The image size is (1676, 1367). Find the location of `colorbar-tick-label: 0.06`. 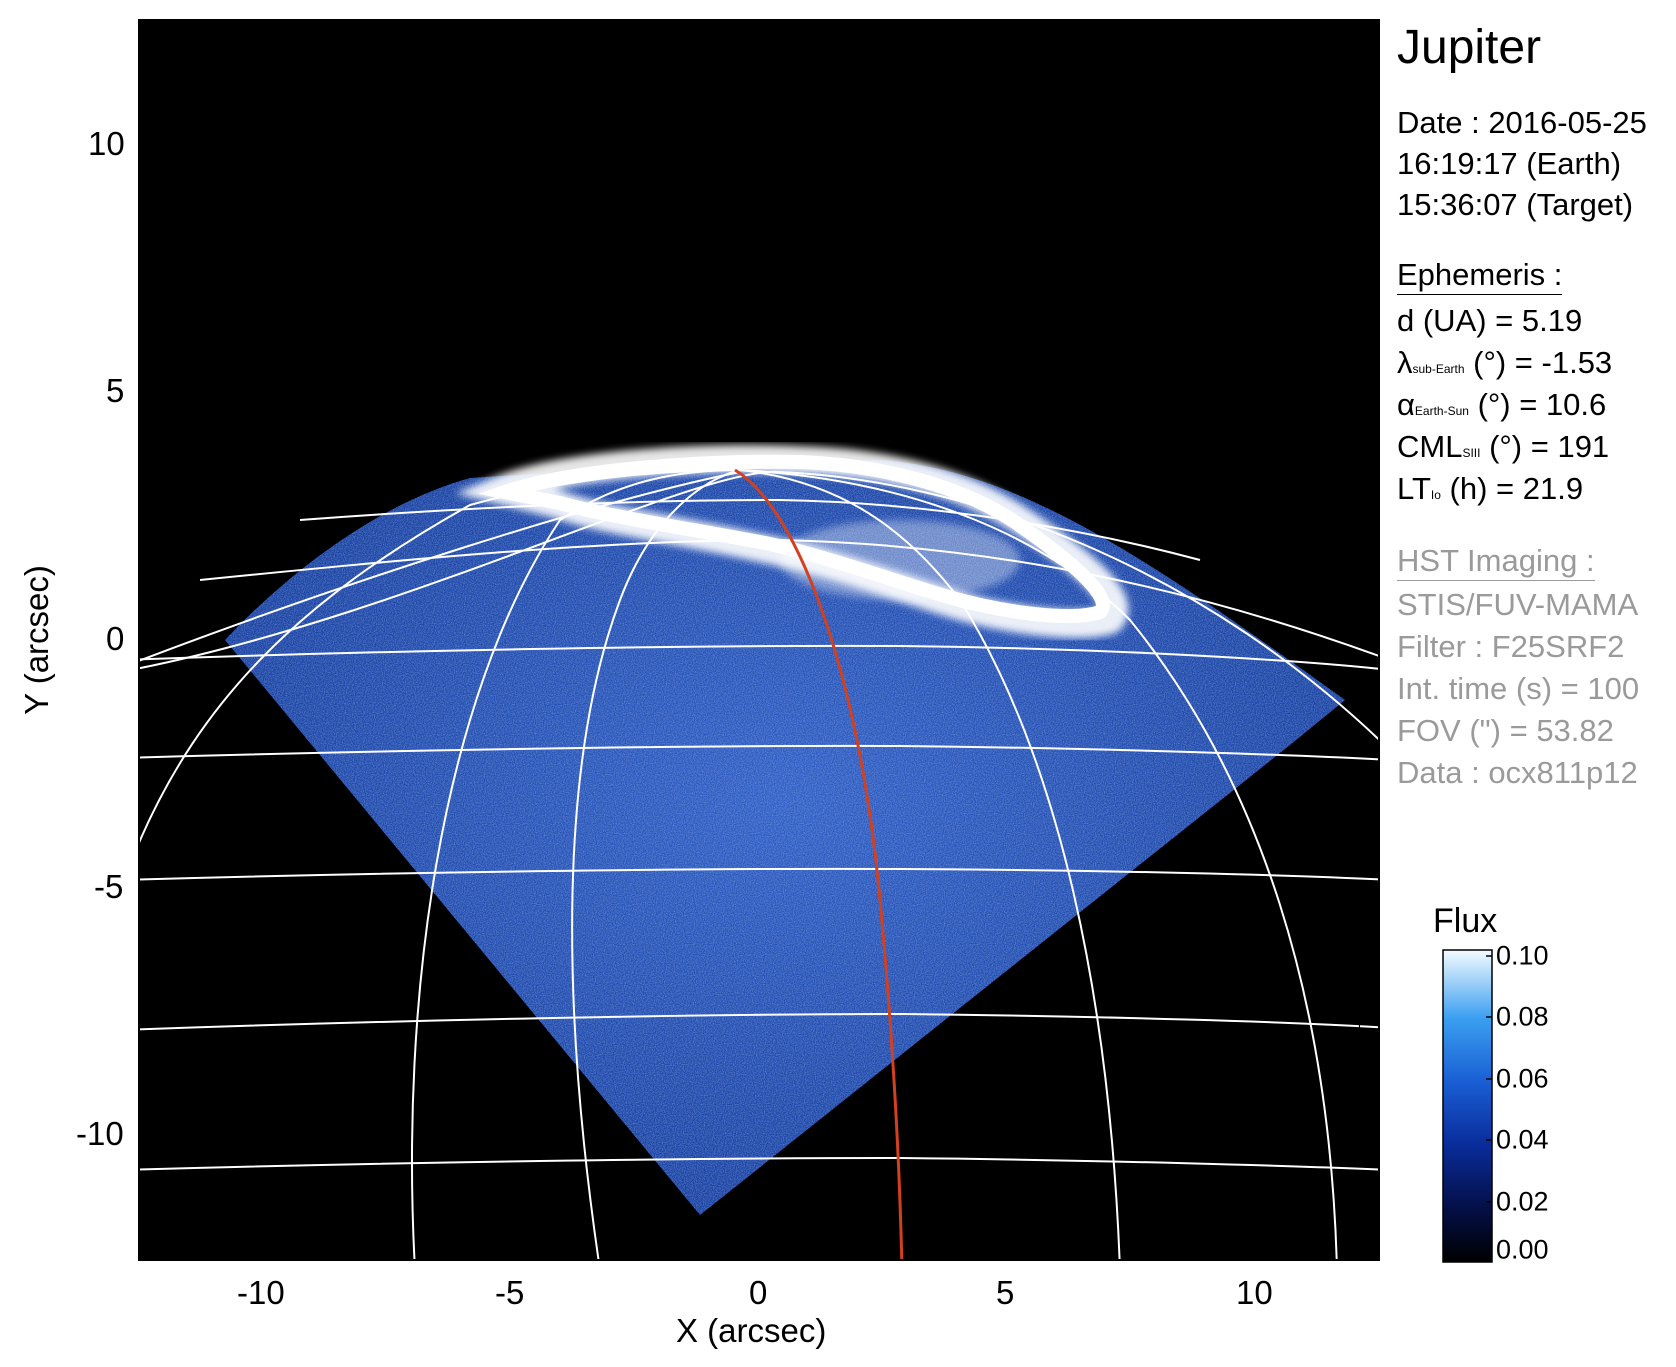

colorbar-tick-label: 0.06 is located at coordinates (1522, 1078).